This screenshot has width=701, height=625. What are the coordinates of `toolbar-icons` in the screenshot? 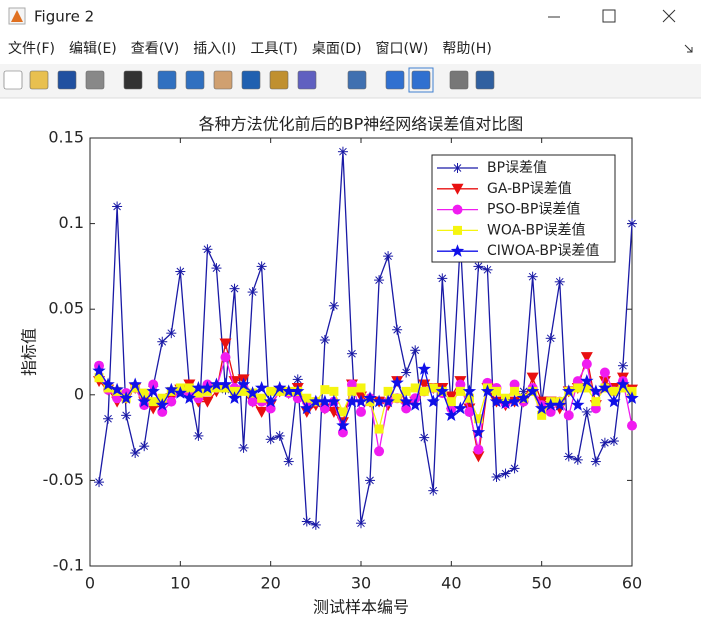 It's located at (249, 80).